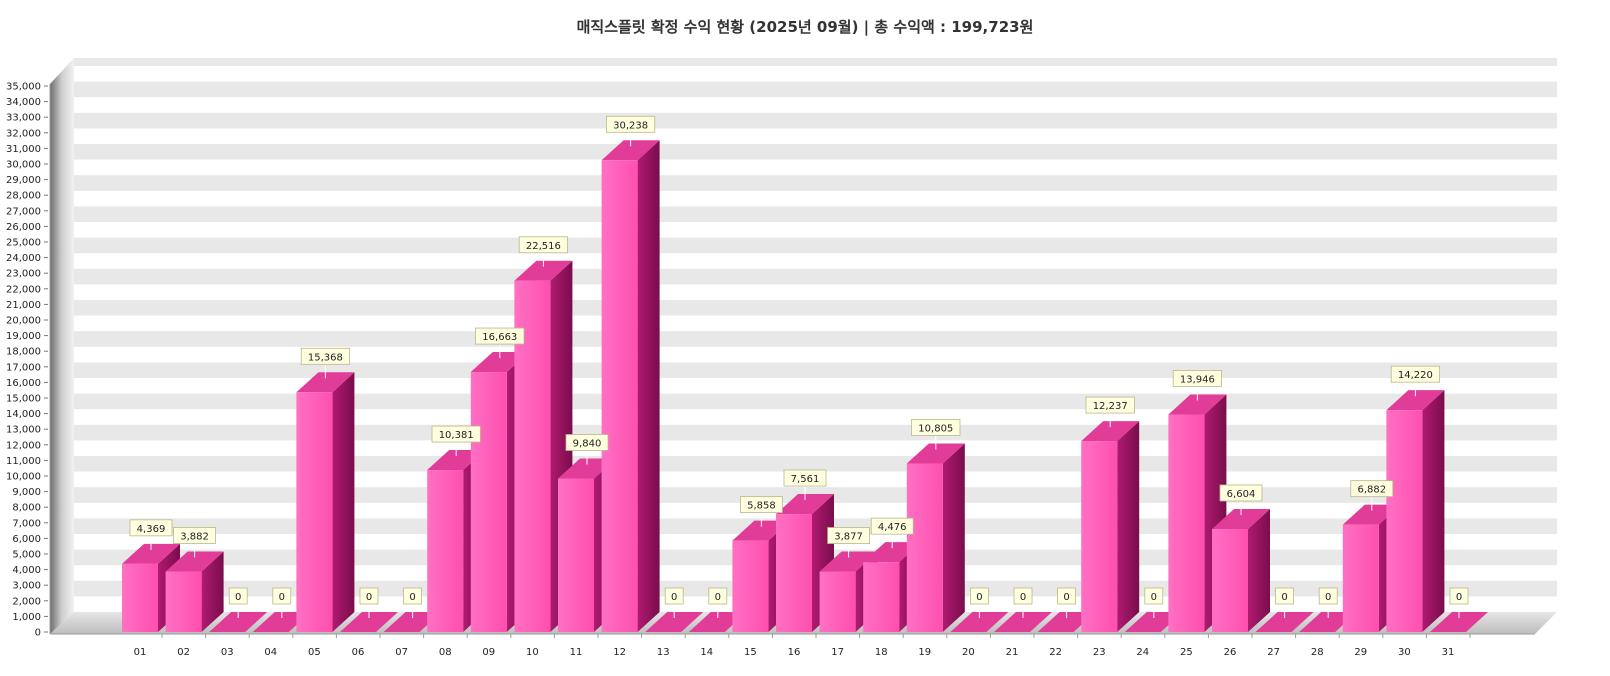 Image resolution: width=1610 pixels, height=676 pixels. What do you see at coordinates (1415, 375) in the screenshot?
I see `svg-text: 14,220` at bounding box center [1415, 375].